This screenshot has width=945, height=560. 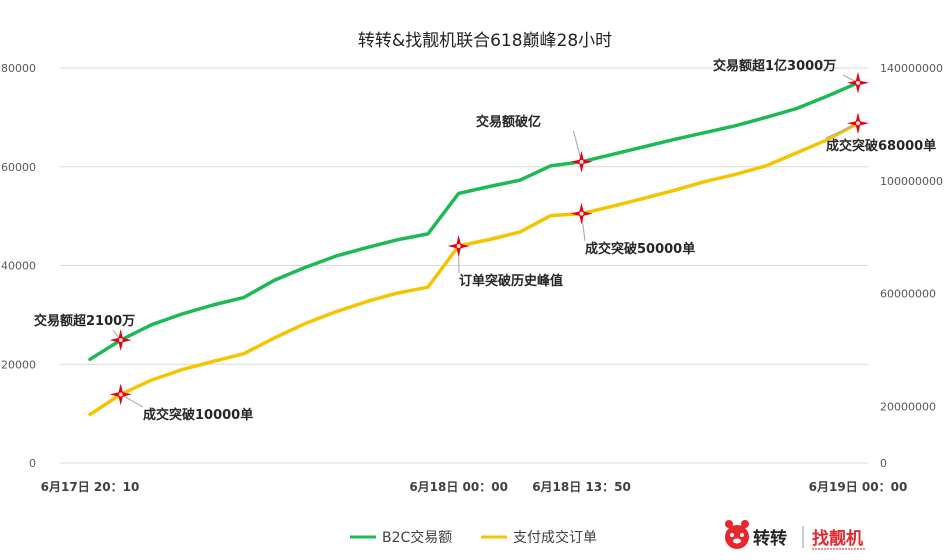 I want to click on x-tick-label: 6月17日 20：10, so click(x=90, y=487).